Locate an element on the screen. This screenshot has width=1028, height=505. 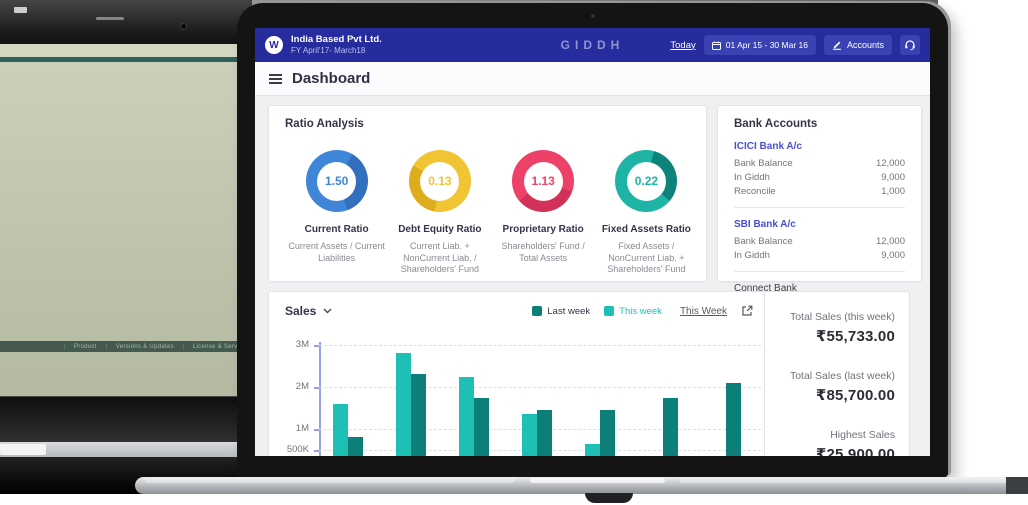
ratio-value: 1.50 is located at coordinates (336, 181).